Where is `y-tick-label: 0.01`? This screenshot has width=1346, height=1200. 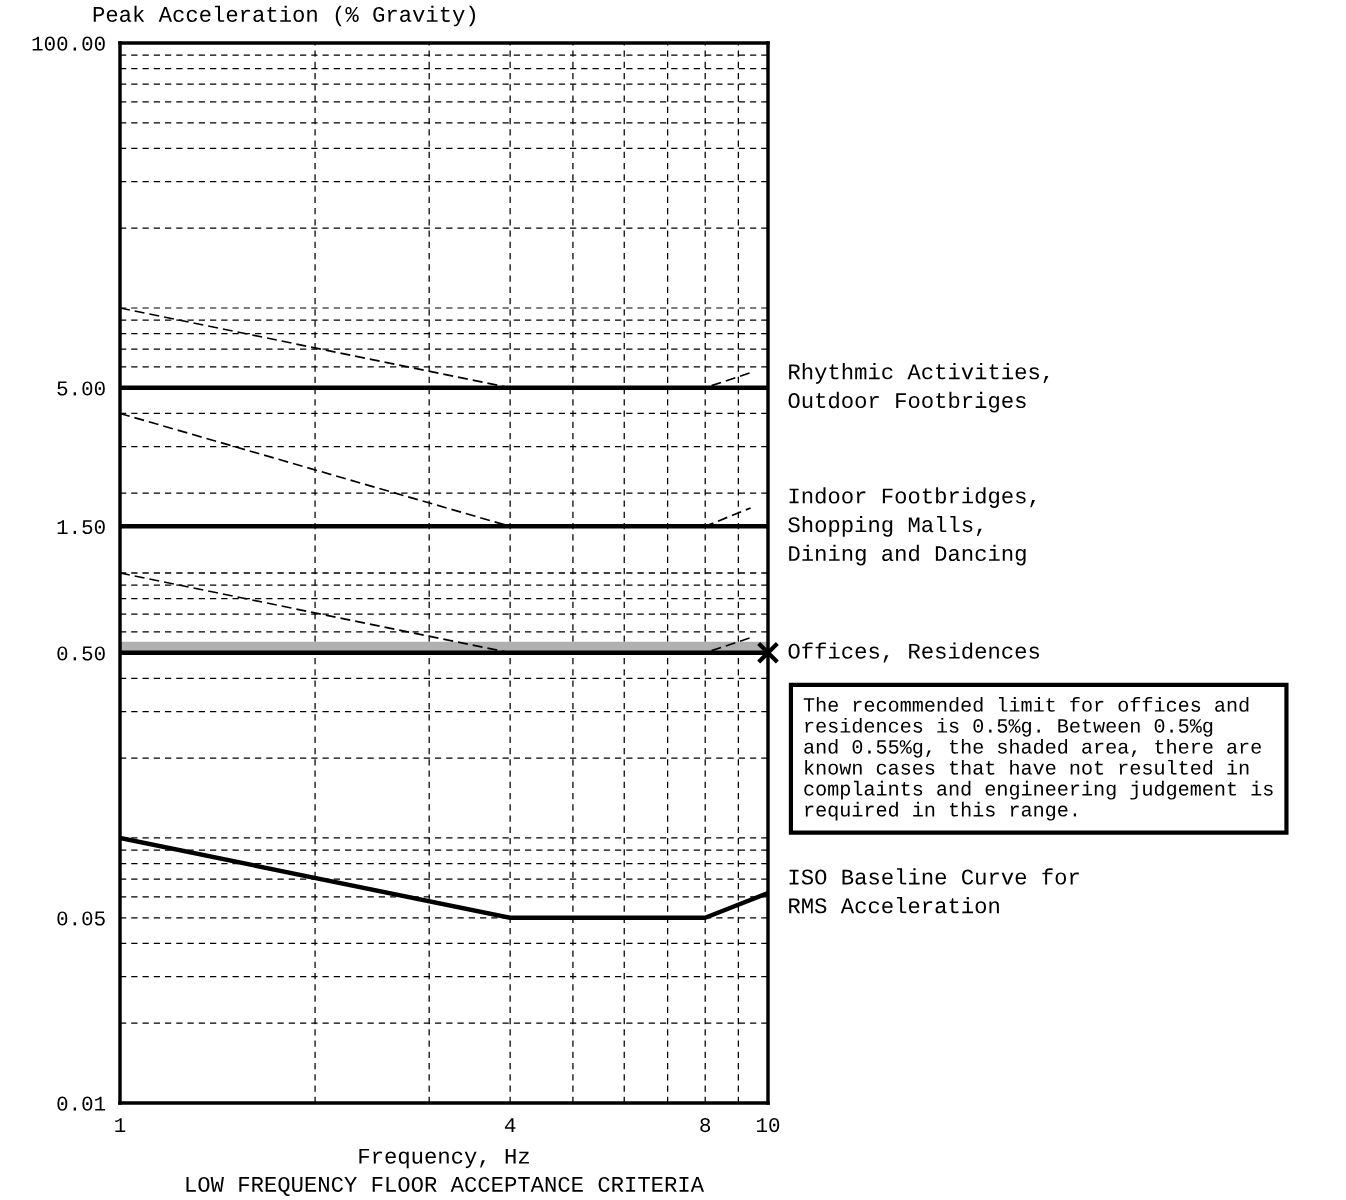
y-tick-label: 0.01 is located at coordinates (81, 1103).